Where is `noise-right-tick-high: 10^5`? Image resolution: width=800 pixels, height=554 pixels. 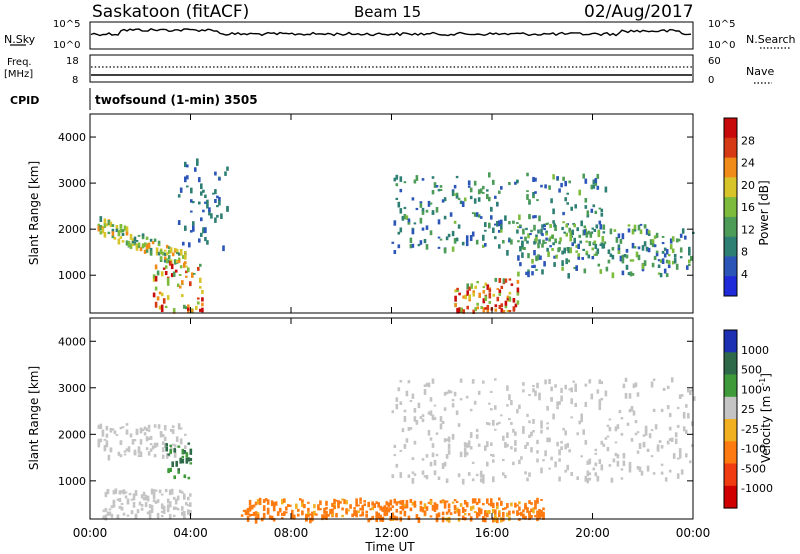 noise-right-tick-high: 10^5 is located at coordinates (721, 24).